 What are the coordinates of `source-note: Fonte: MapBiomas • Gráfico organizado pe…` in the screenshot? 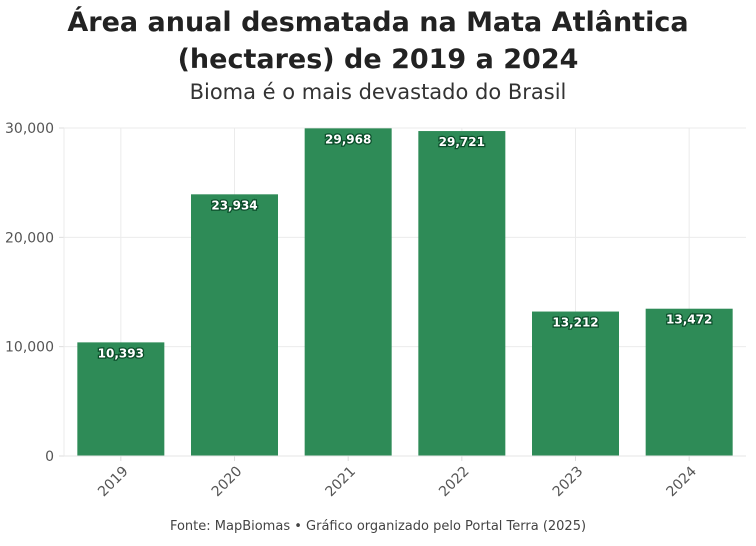 It's located at (378, 526).